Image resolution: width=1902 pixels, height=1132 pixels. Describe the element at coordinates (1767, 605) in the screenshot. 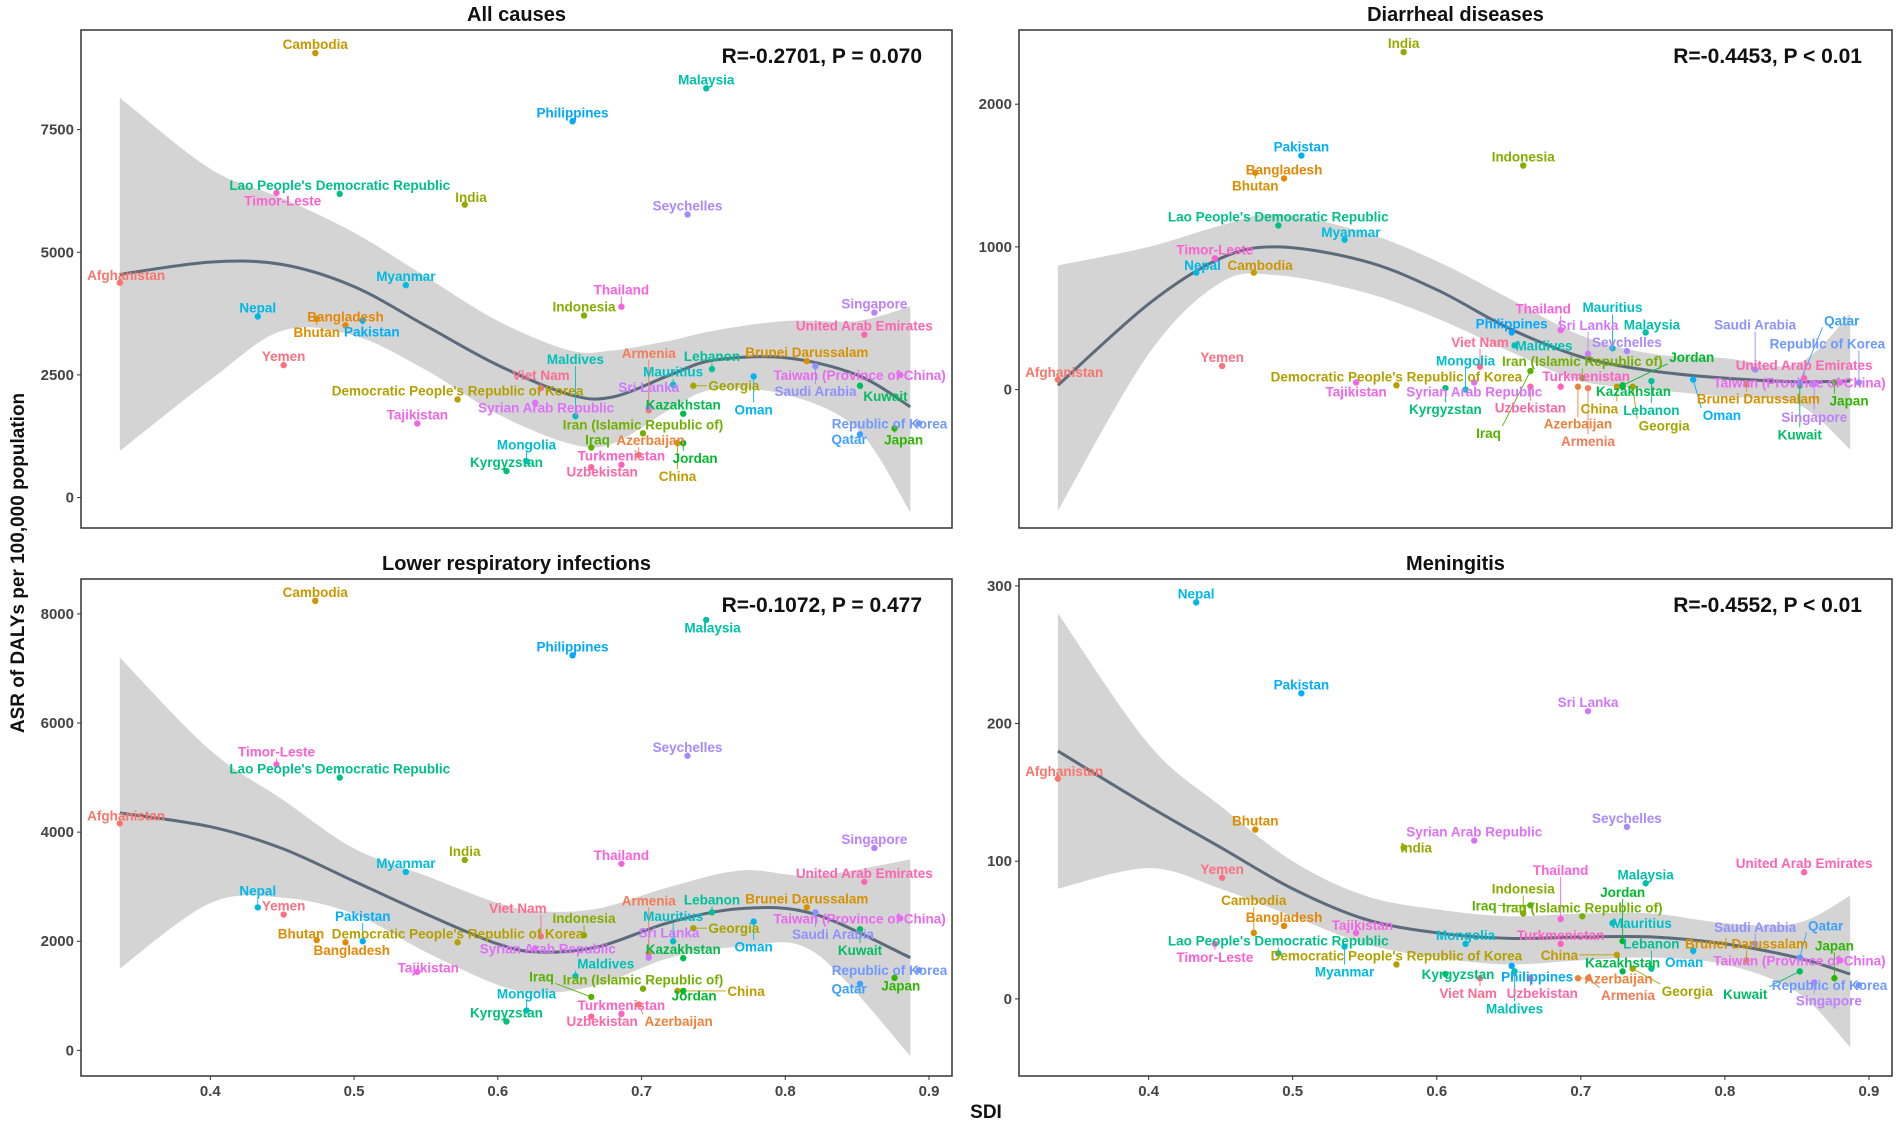

I see `correlation-annotation: R=-0.4552, P < 0.01` at that location.